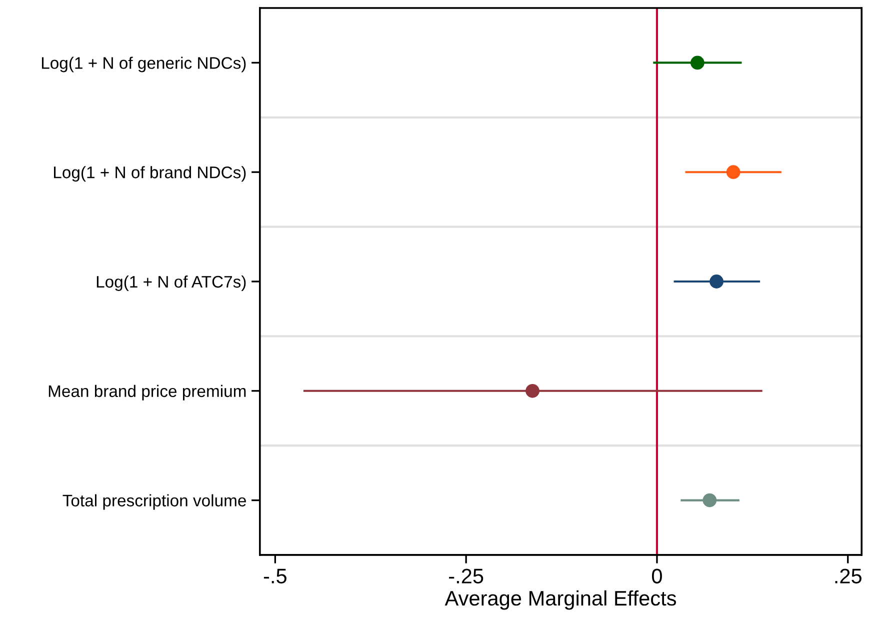 This screenshot has width=881, height=618. Describe the element at coordinates (171, 283) in the screenshot. I see `y-tick-label: Log(1 + N of ATC7s)` at that location.